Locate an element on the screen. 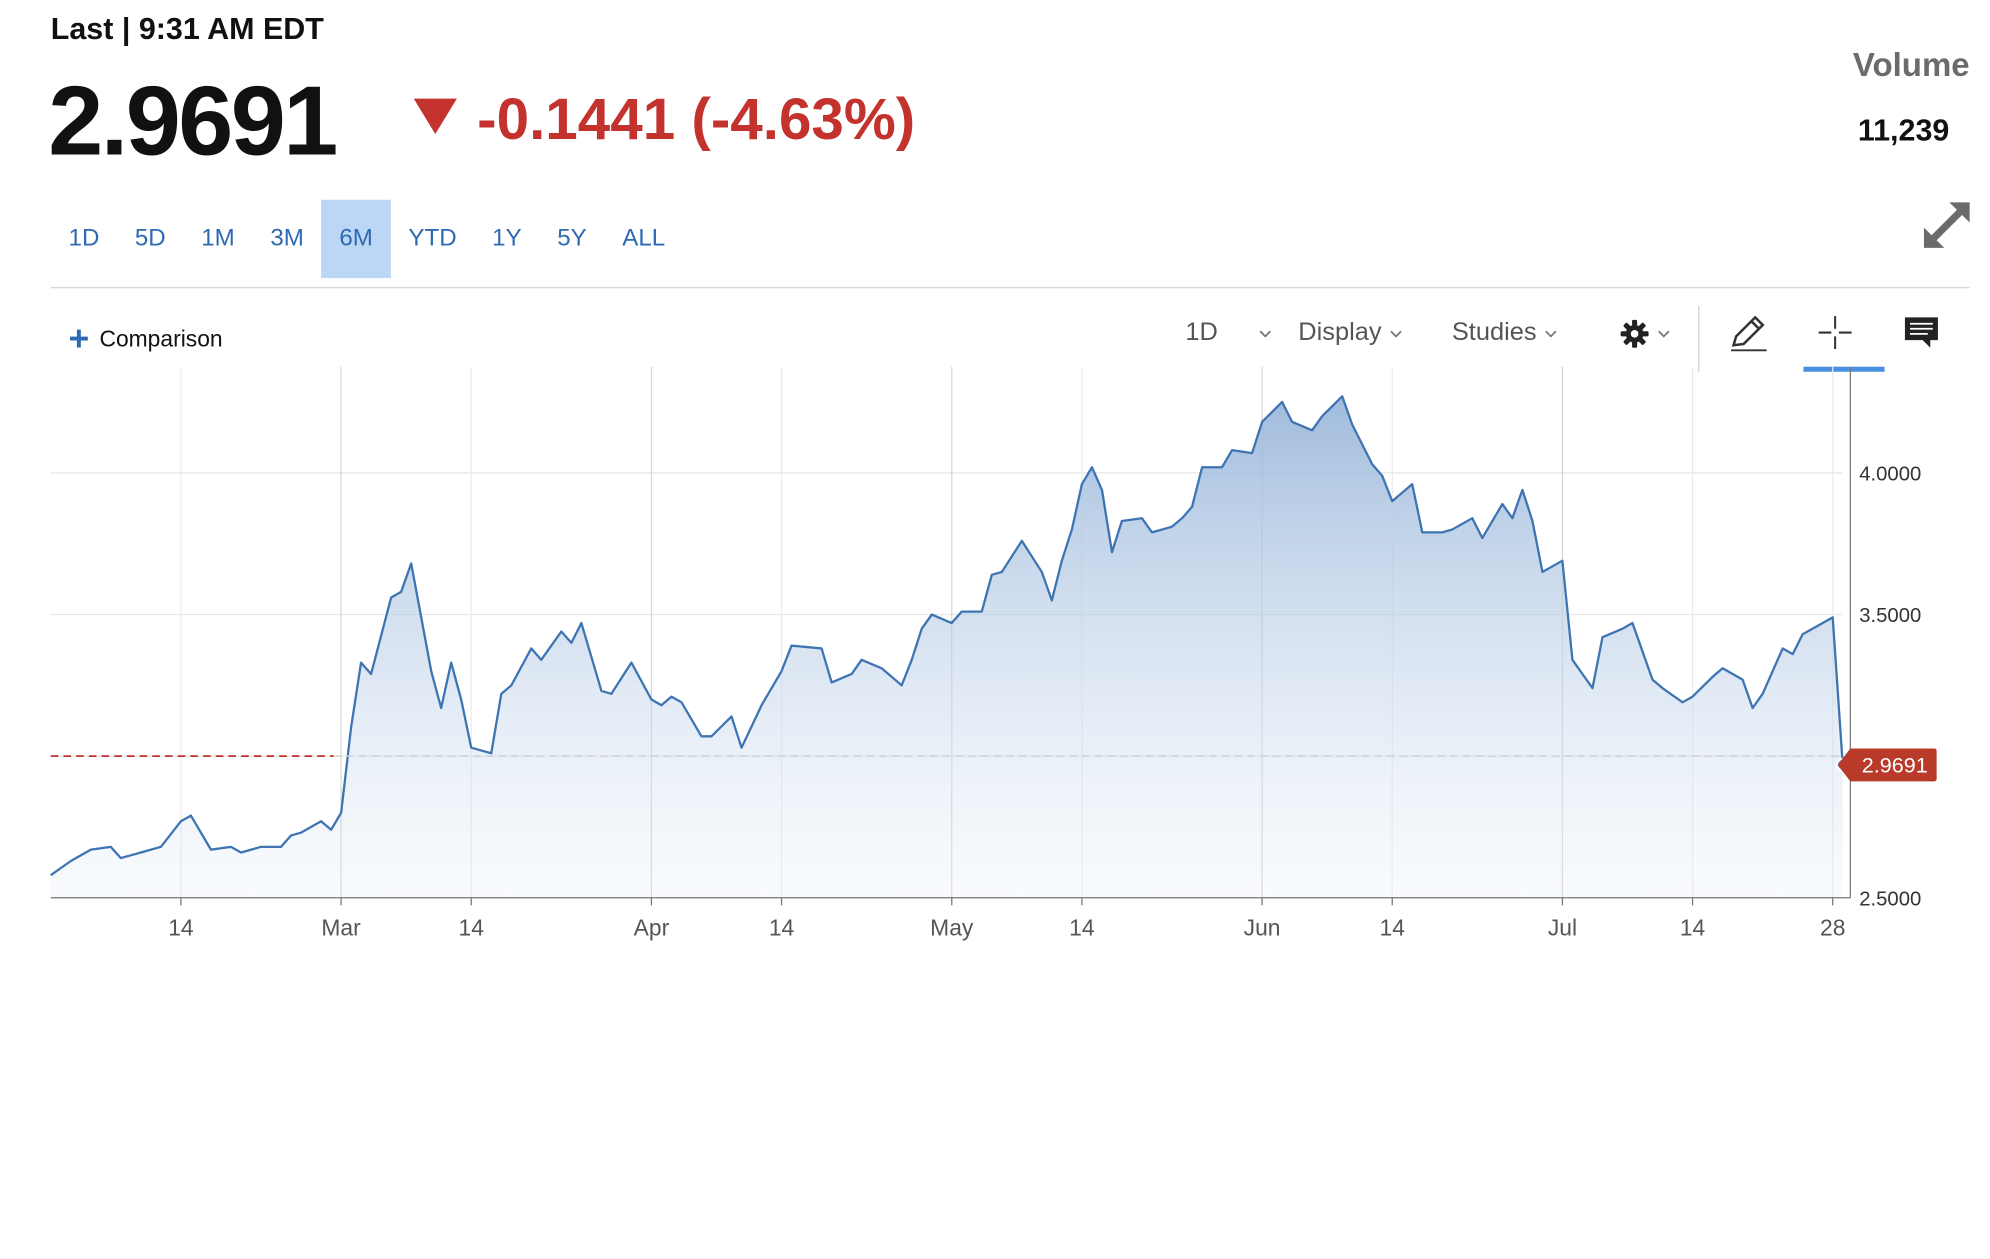  range-tab-1y: 1Y is located at coordinates (507, 238).